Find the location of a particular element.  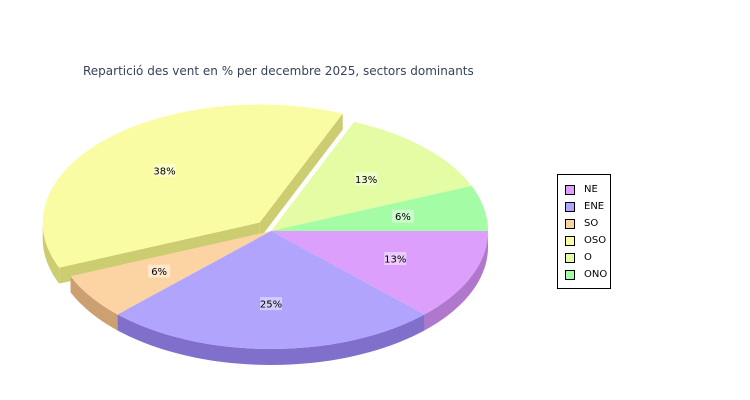

legend-label: ONO is located at coordinates (596, 274).